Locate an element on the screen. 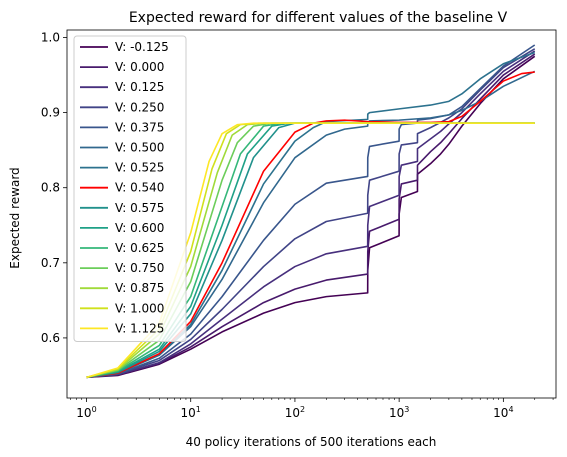 Image resolution: width=567 pixels, height=457 pixels. legend-label: V: 1.125 is located at coordinates (139, 328).